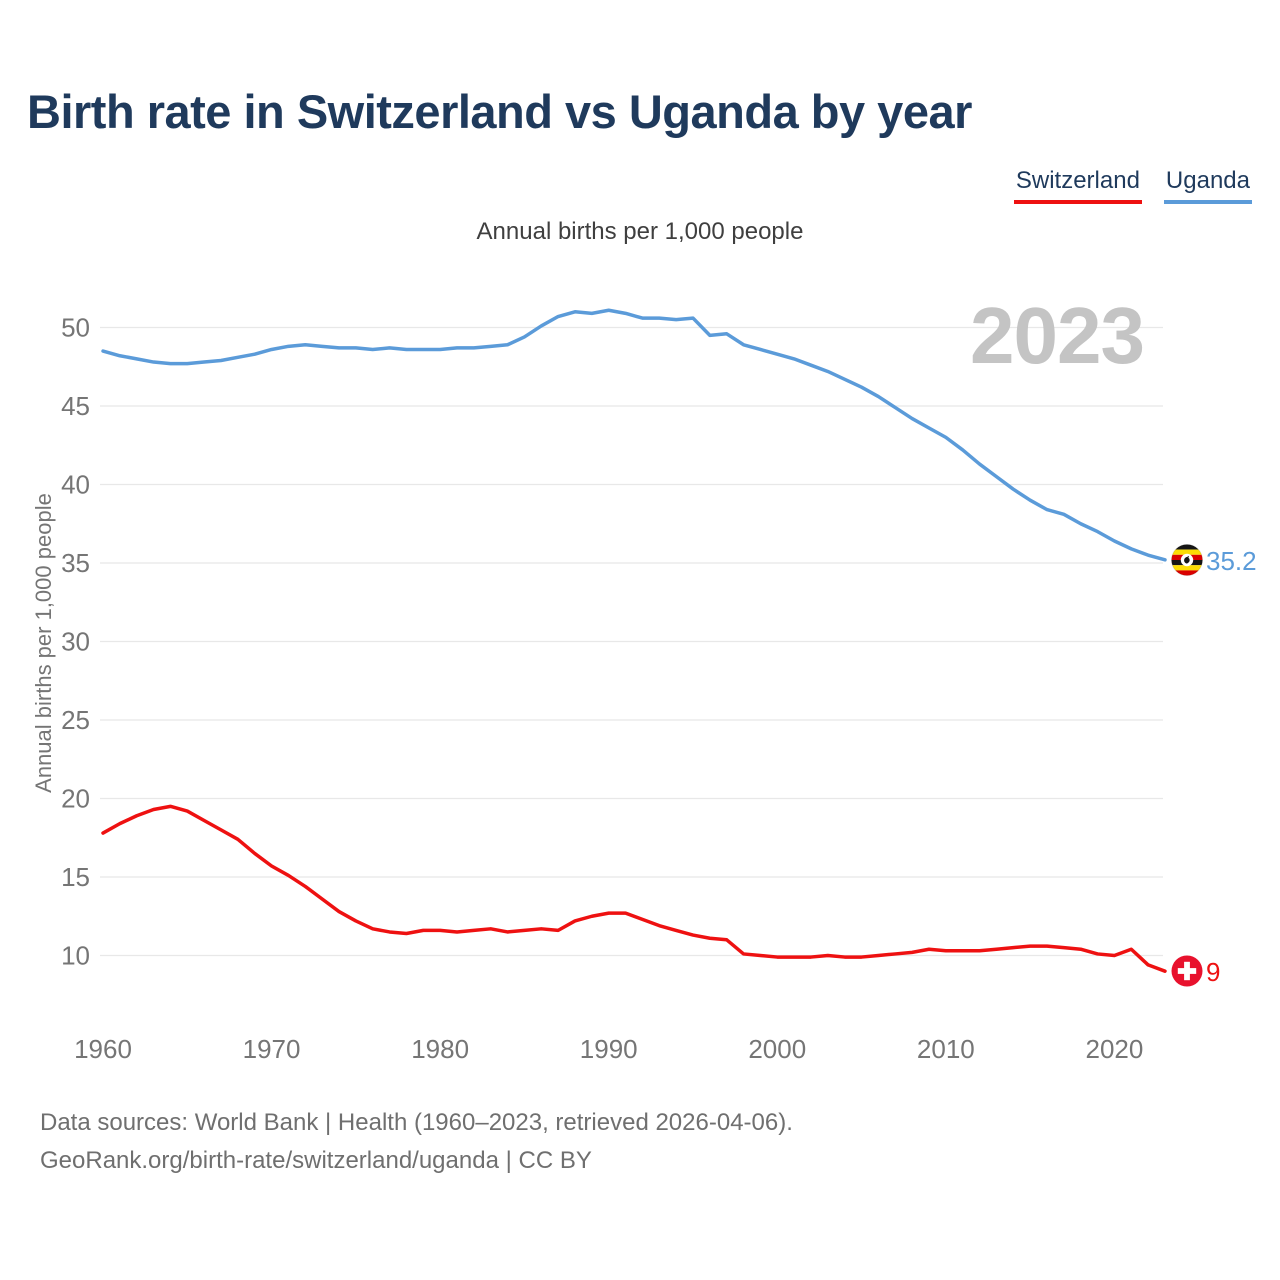 The width and height of the screenshot is (1280, 1280). What do you see at coordinates (75, 328) in the screenshot?
I see `y-tick-label: 50` at bounding box center [75, 328].